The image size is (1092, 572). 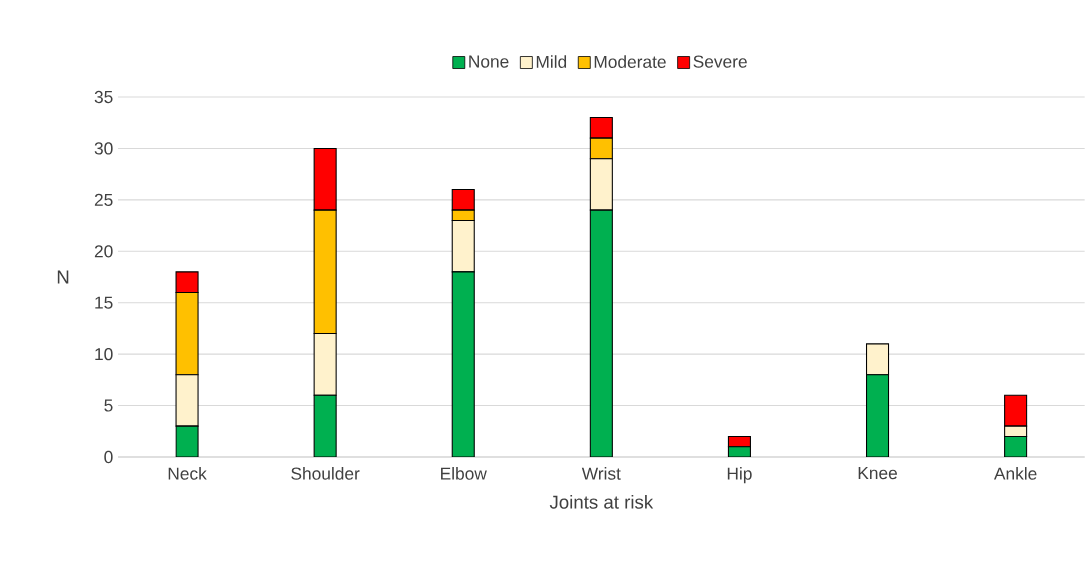 What do you see at coordinates (877, 473) in the screenshot?
I see `x-tick-label: Knee` at bounding box center [877, 473].